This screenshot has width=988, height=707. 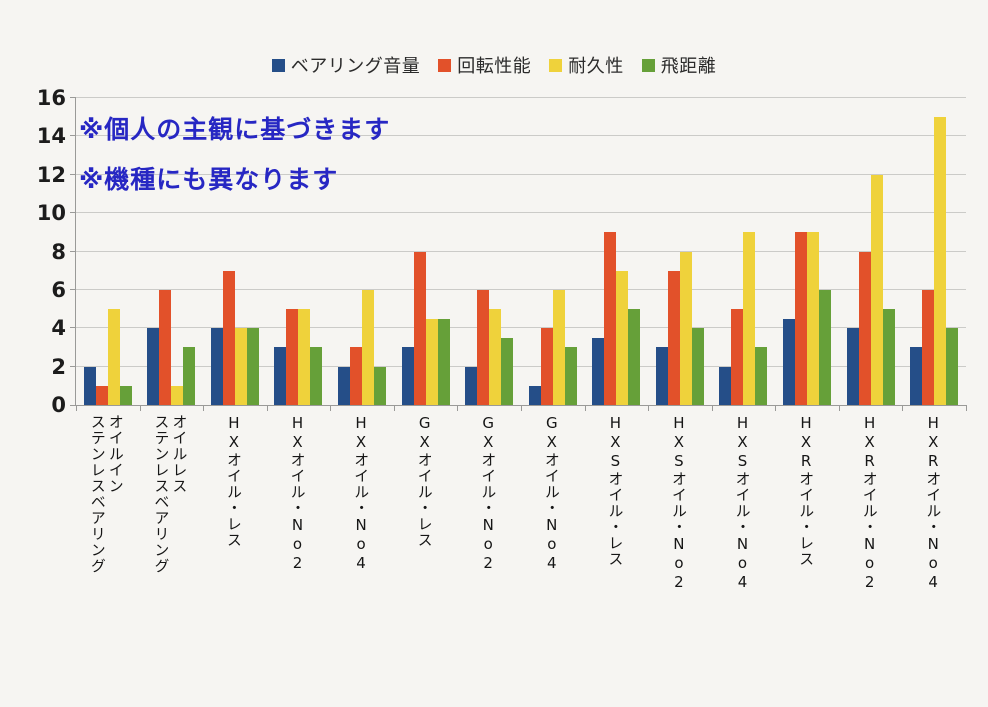 What do you see at coordinates (58, 366) in the screenshot?
I see `y-tick-label: 2` at bounding box center [58, 366].